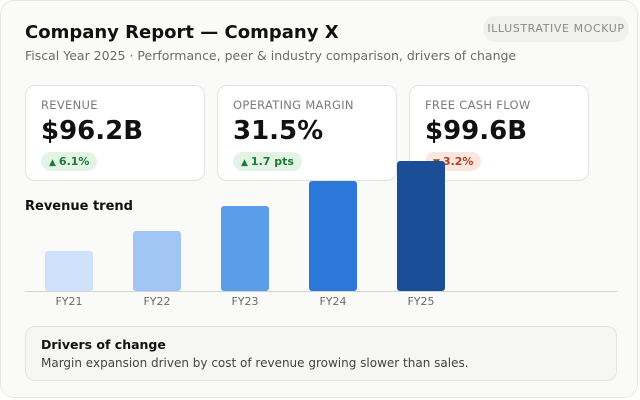  Describe the element at coordinates (272, 161) in the screenshot. I see `kpi-delta-value: 1.7 pts` at that location.